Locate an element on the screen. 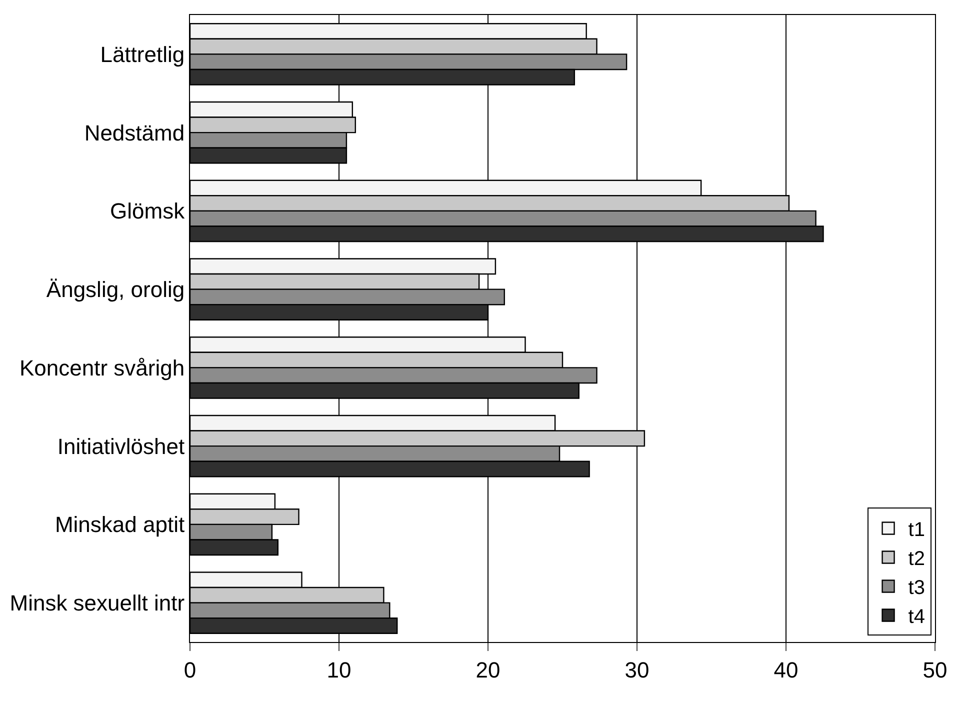 The width and height of the screenshot is (957, 702). y-tick-label: Lättretlig is located at coordinates (142, 54).